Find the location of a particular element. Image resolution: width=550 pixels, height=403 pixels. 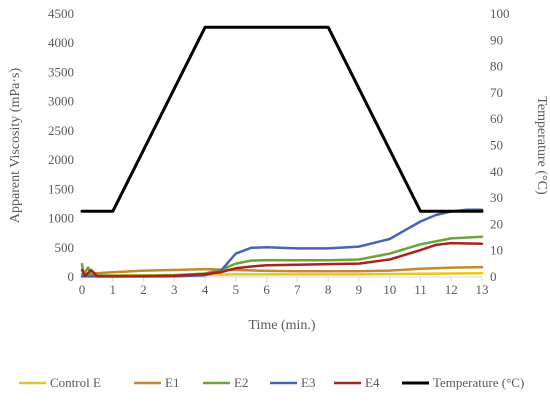

y-tick-label: 1000 is located at coordinates (61, 218).